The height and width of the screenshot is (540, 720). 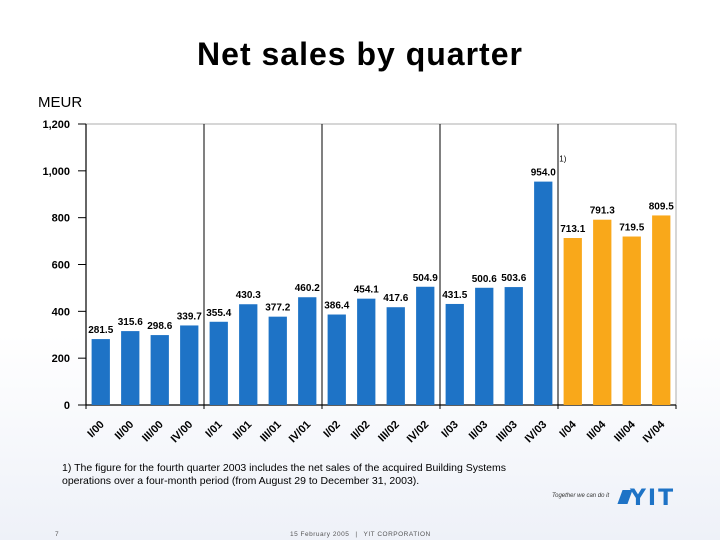 What do you see at coordinates (454, 354) in the screenshot?
I see `bar-I/03` at bounding box center [454, 354].